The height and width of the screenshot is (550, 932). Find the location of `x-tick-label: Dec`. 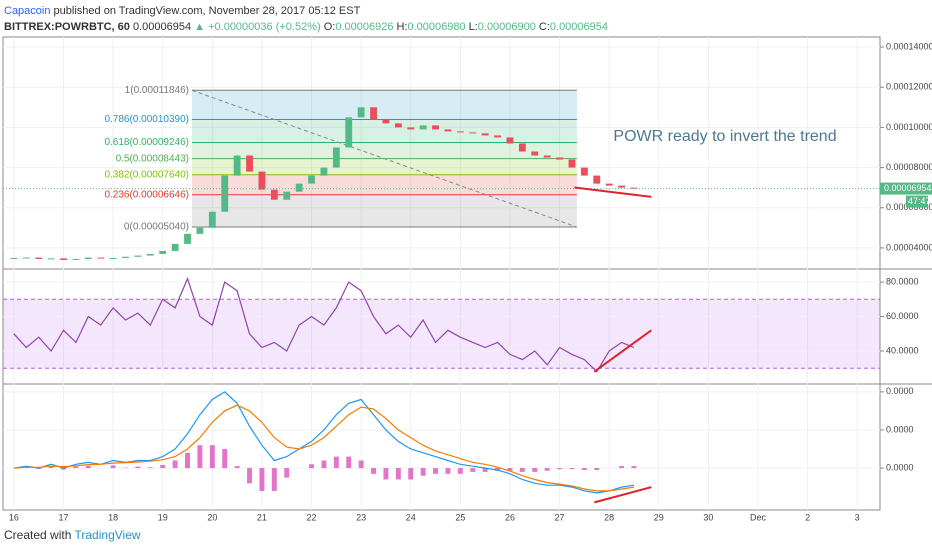

x-tick-label: Dec is located at coordinates (758, 517).